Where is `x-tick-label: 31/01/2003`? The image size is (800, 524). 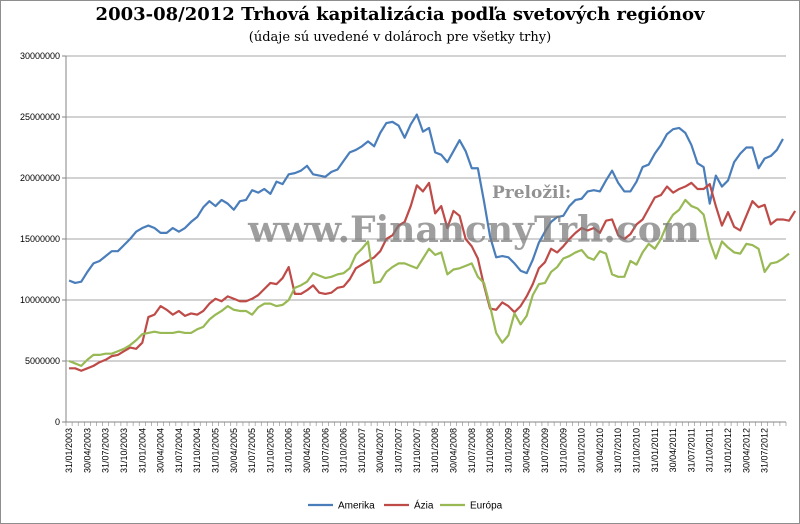
x-tick-label: 31/01/2003 is located at coordinates (69, 450).